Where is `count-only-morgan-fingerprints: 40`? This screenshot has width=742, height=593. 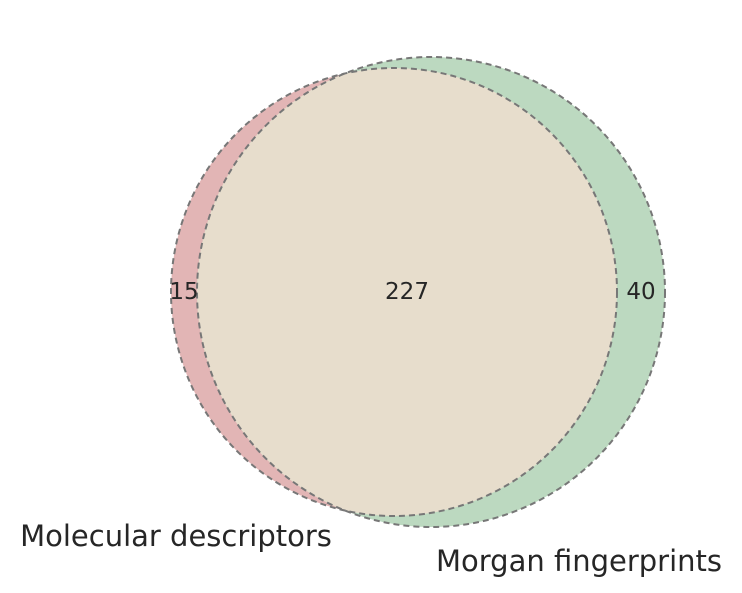
count-only-morgan-fingerprints: 40 is located at coordinates (640, 292).